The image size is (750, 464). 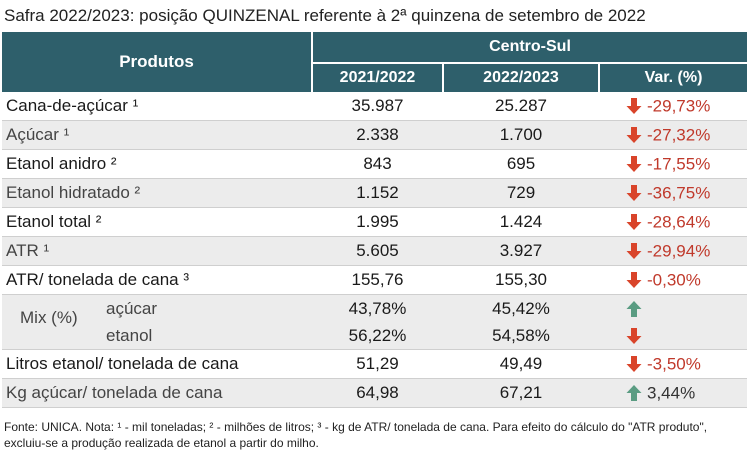 What do you see at coordinates (679, 251) in the screenshot?
I see `variation-value: -29,94%` at bounding box center [679, 251].